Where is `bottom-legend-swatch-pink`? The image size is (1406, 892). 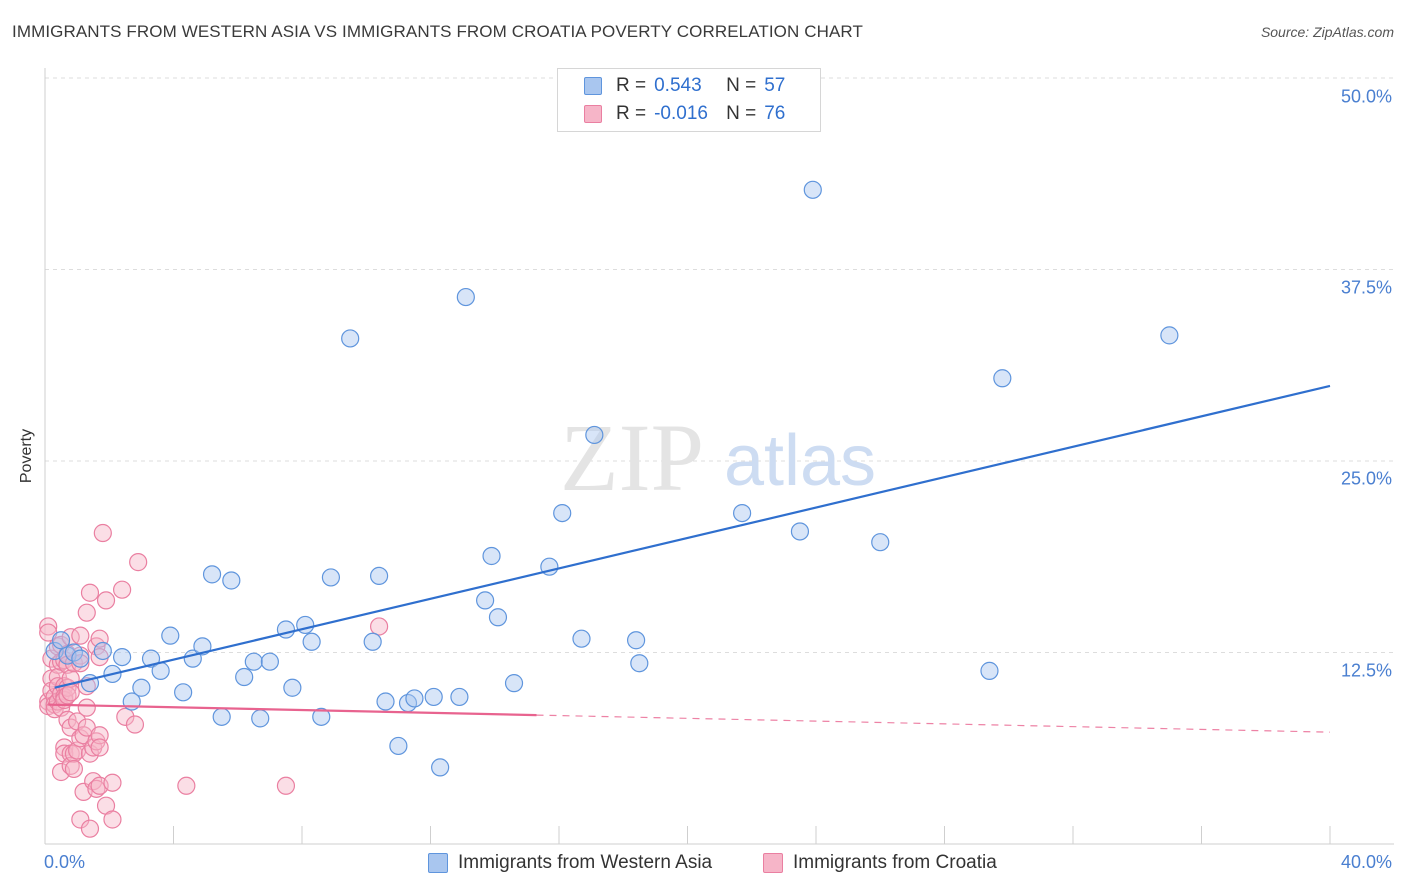
bottom-legend-swatch-pink is located at coordinates (773, 863).